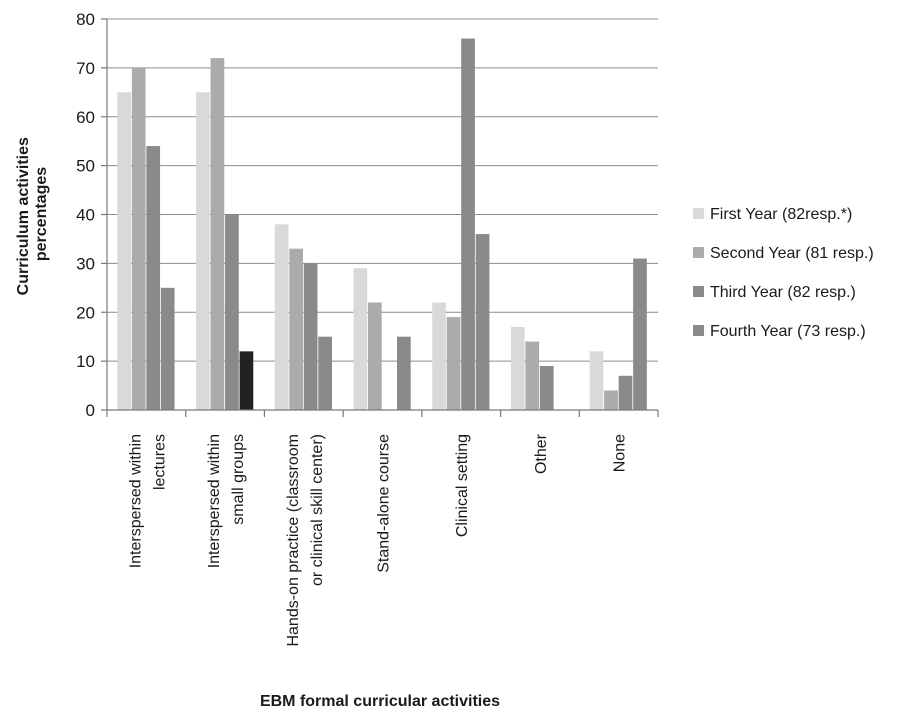  Describe the element at coordinates (788, 331) in the screenshot. I see `legend-label: Fourth Year (73 resp.)` at that location.